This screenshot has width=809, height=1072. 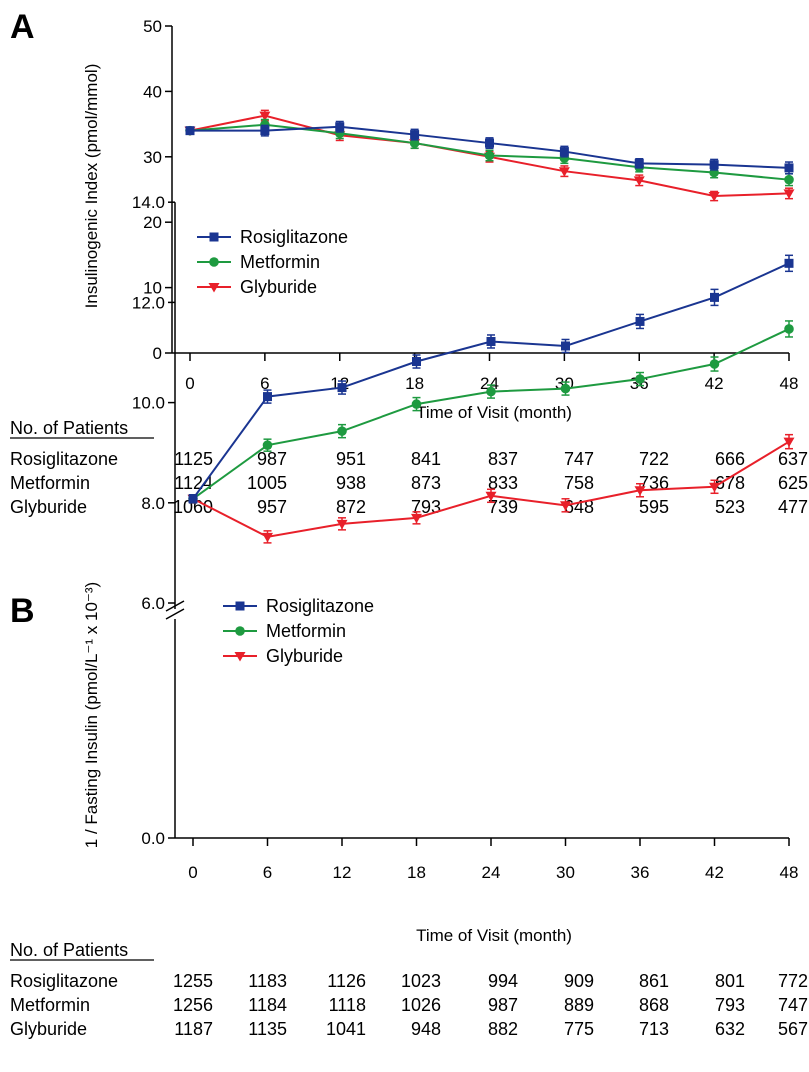 I want to click on x-tick-label: 6, so click(x=264, y=383).